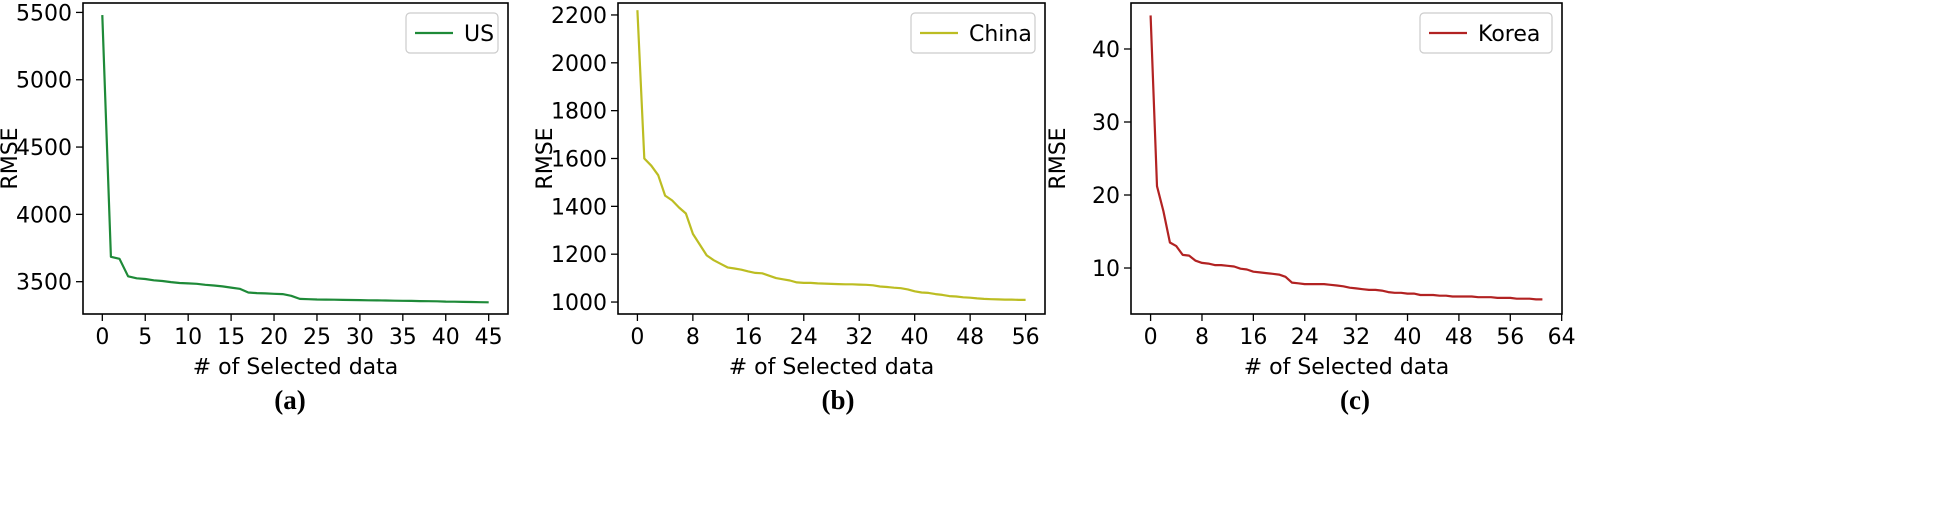 The height and width of the screenshot is (515, 1945). I want to click on y-tick-label: 5500, so click(44, 13).